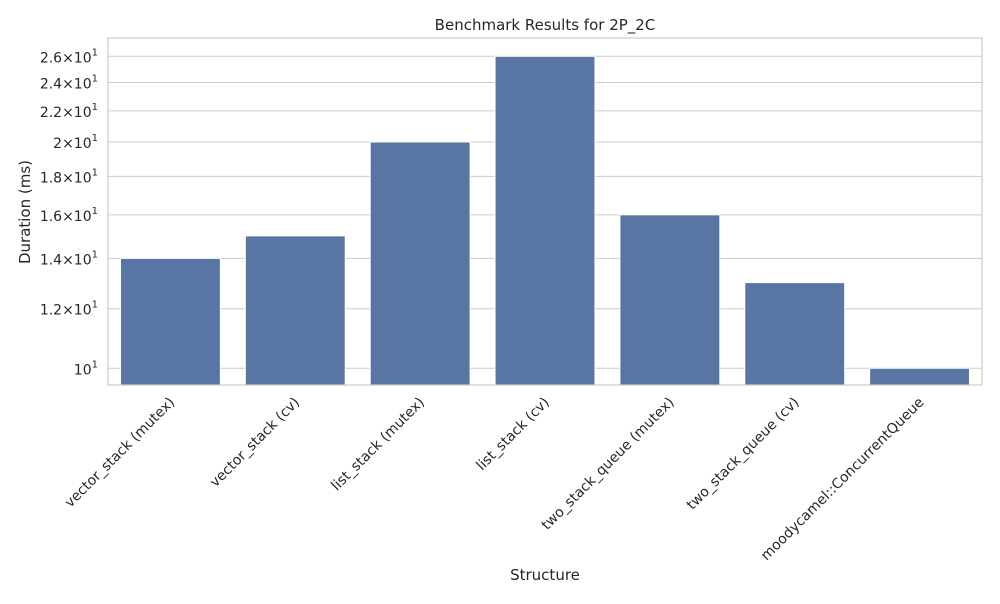  I want to click on x-tick-label: two_stack_queue (mutex), so click(608, 464).